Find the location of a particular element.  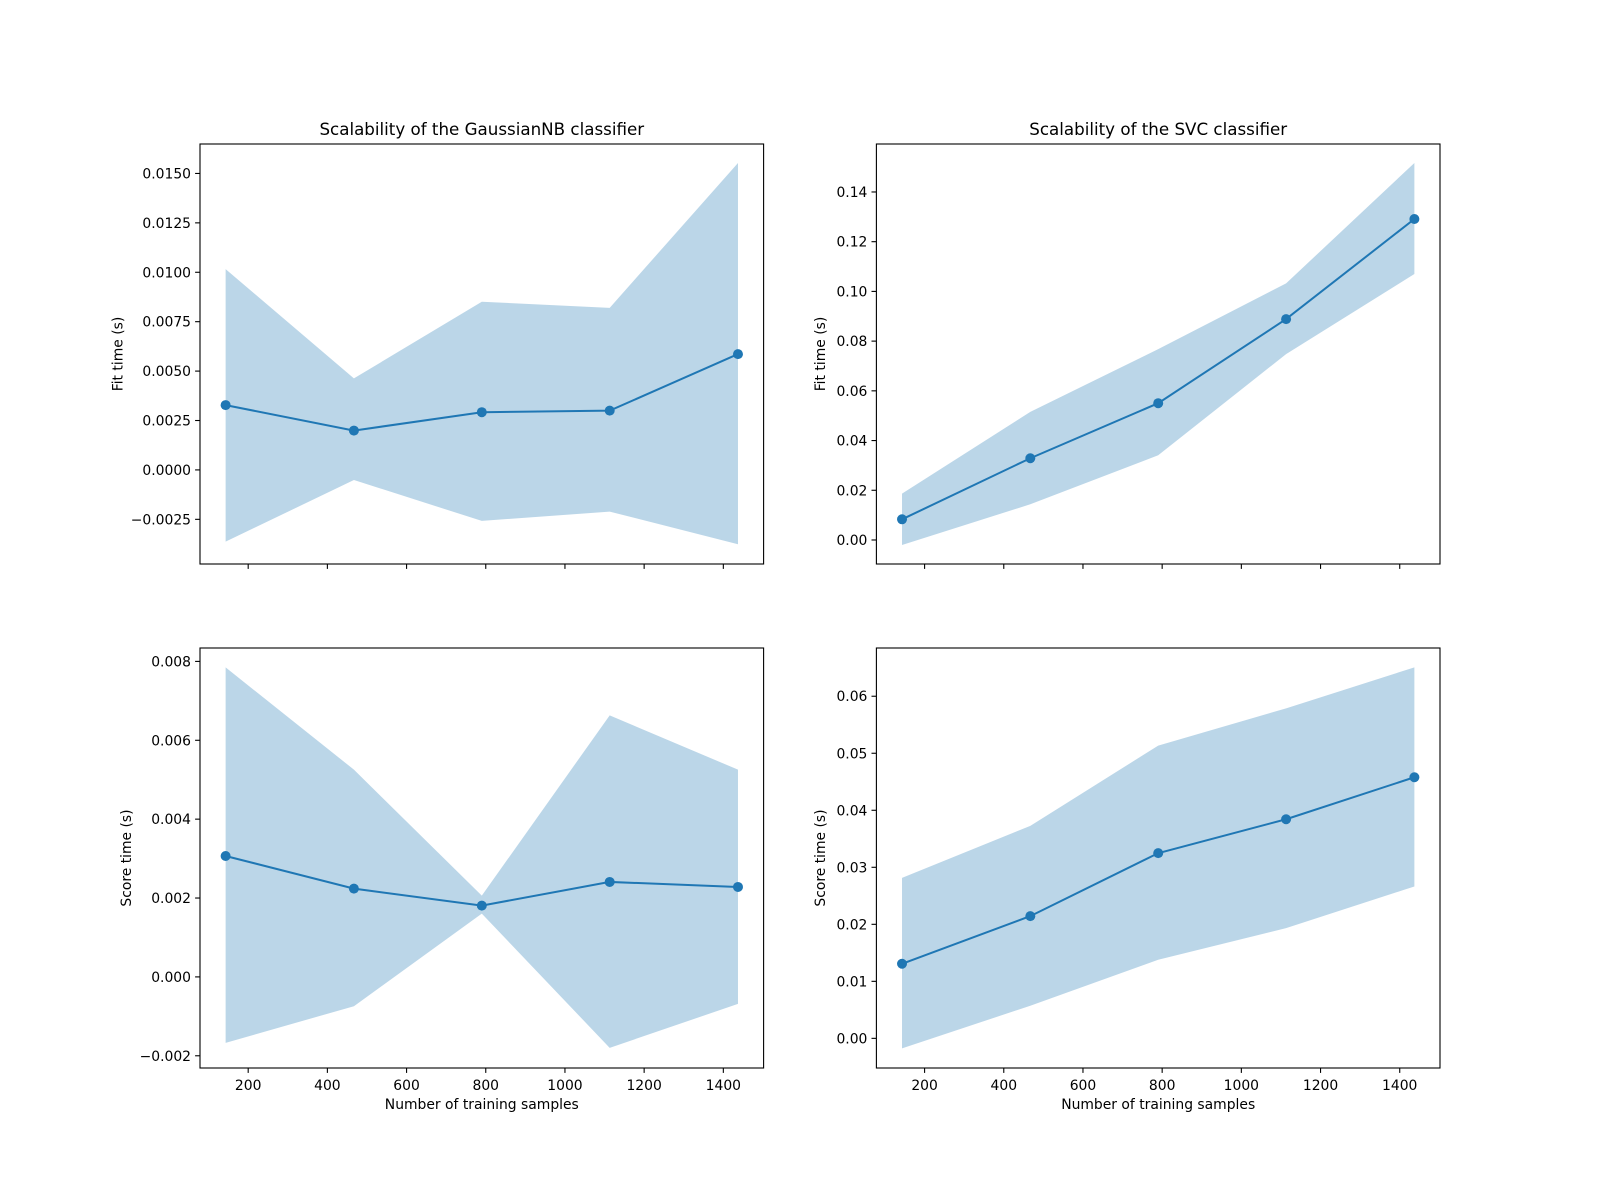

y-tick-label: 0.0075 is located at coordinates (166, 323).